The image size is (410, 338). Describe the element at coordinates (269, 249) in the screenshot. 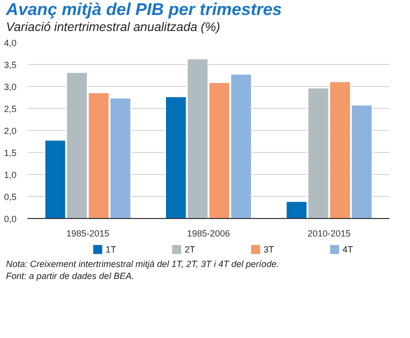

I see `legend-label: 3T` at that location.